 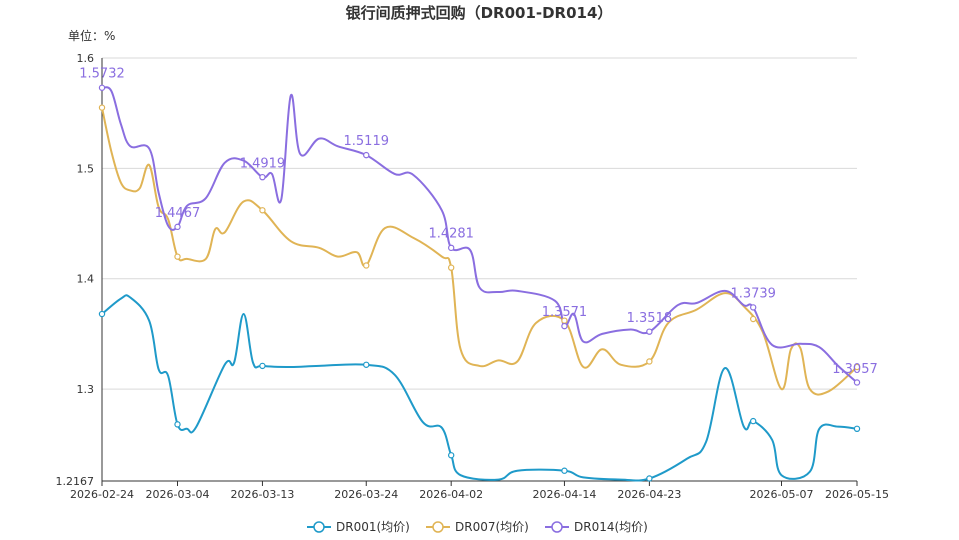 I want to click on legend-label: DR007(均价), so click(x=492, y=527).